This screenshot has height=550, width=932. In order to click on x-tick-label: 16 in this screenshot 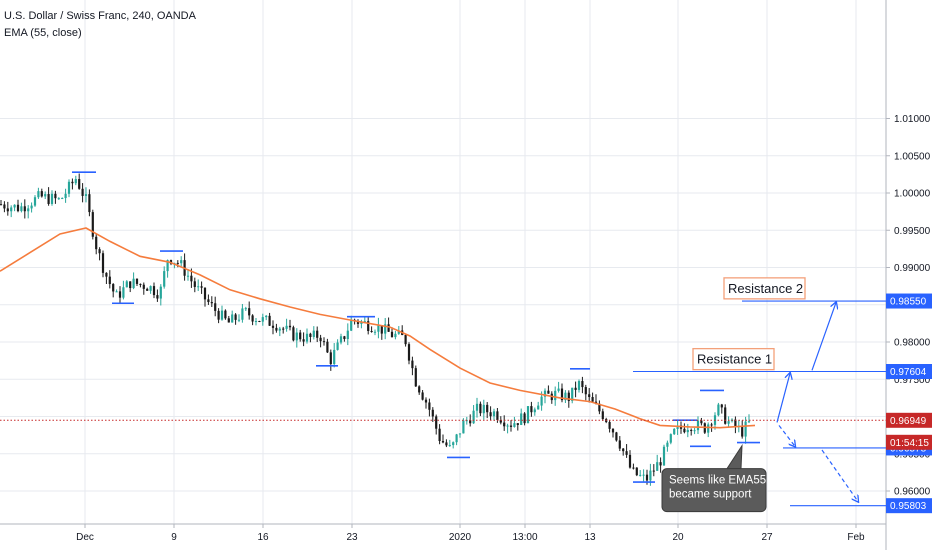, I will do `click(263, 537)`.